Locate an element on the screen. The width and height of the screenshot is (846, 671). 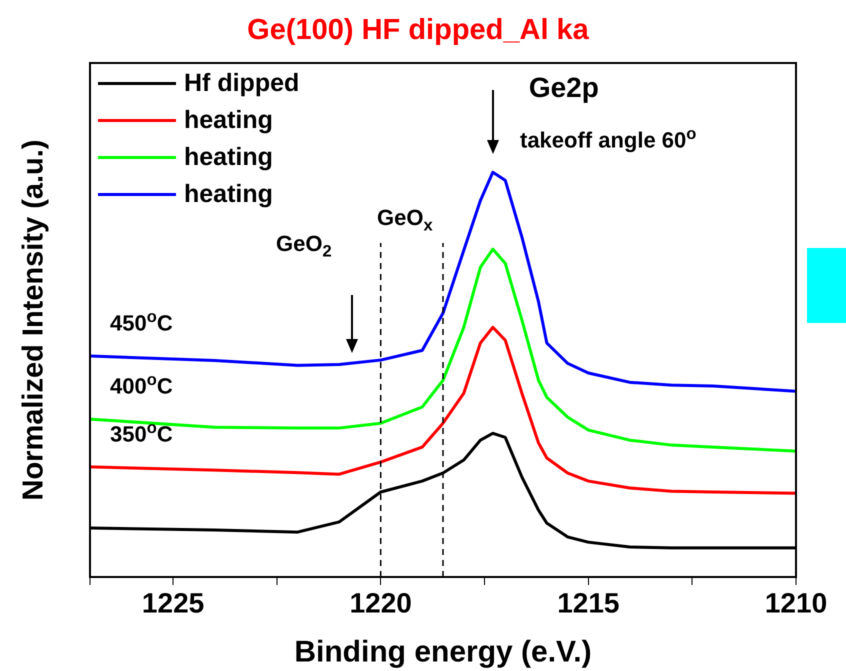
x-tick-label: 1215 is located at coordinates (588, 603).